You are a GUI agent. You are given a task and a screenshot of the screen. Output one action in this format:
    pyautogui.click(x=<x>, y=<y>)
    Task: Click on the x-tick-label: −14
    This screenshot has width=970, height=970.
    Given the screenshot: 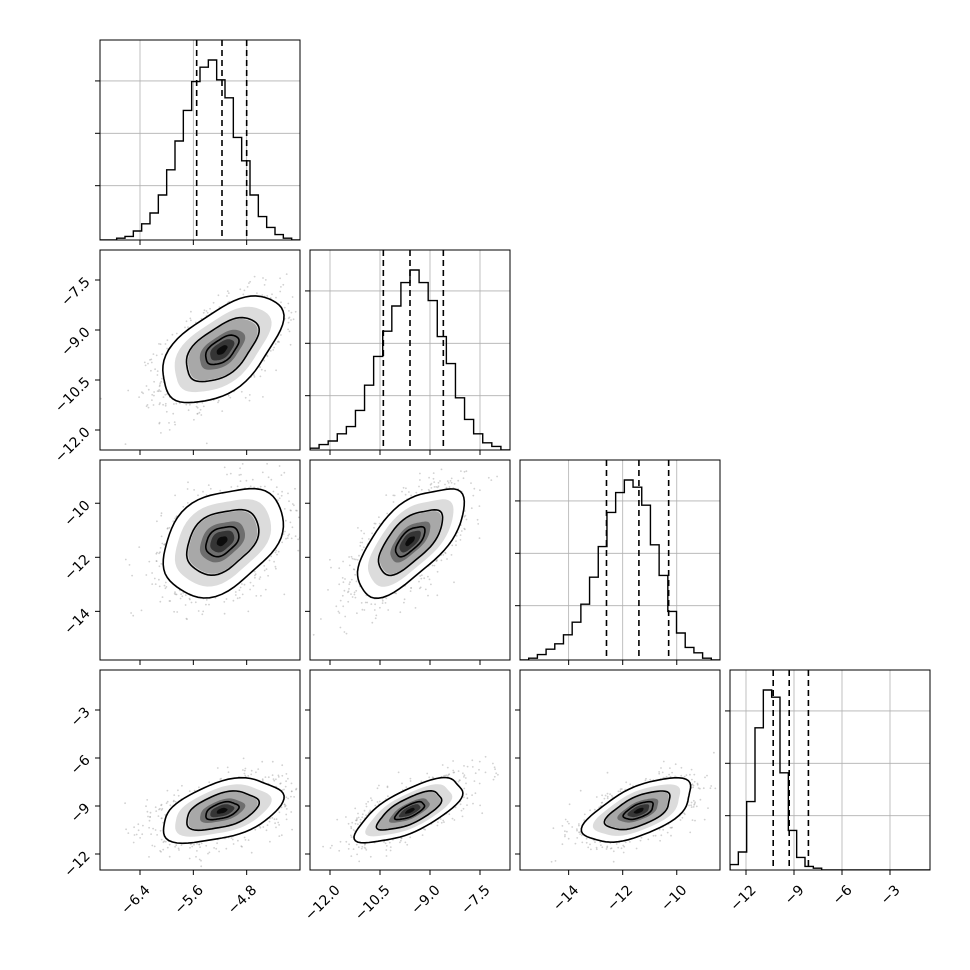 What is the action you would take?
    pyautogui.click(x=566, y=898)
    